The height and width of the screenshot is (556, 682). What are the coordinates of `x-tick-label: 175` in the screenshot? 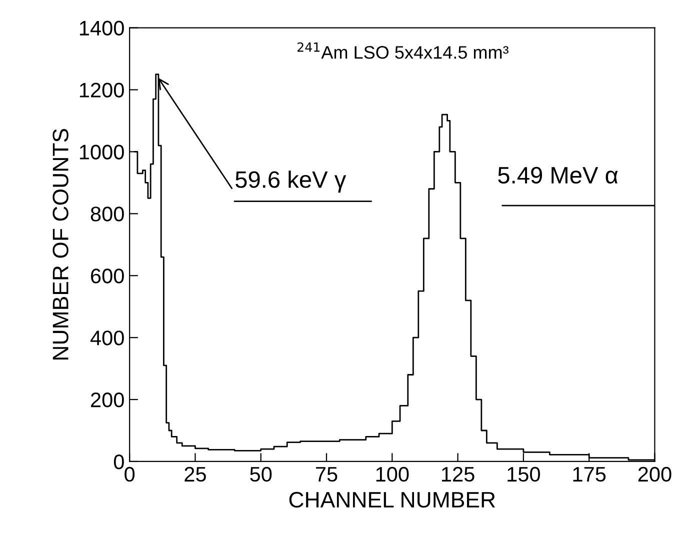 It's located at (589, 474).